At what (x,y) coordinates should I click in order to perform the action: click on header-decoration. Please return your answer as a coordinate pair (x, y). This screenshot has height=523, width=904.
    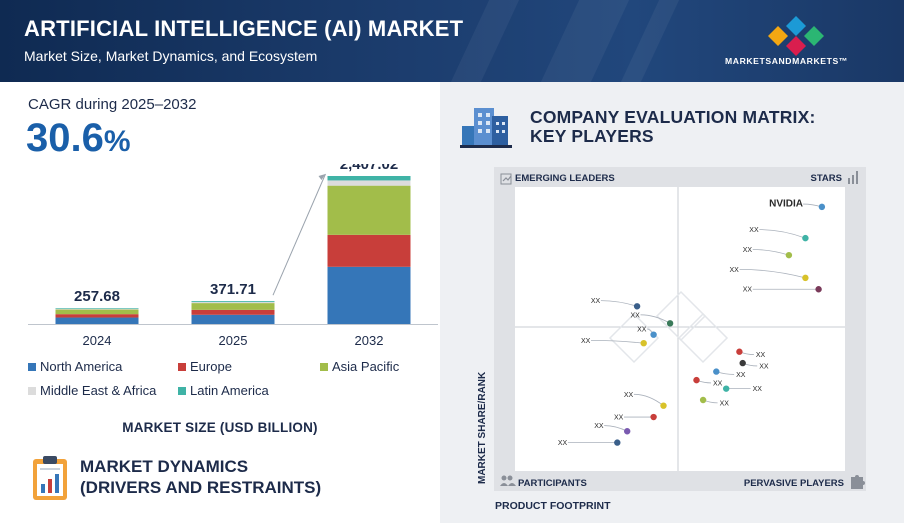
    Looking at the image, I should click on (585, 41).